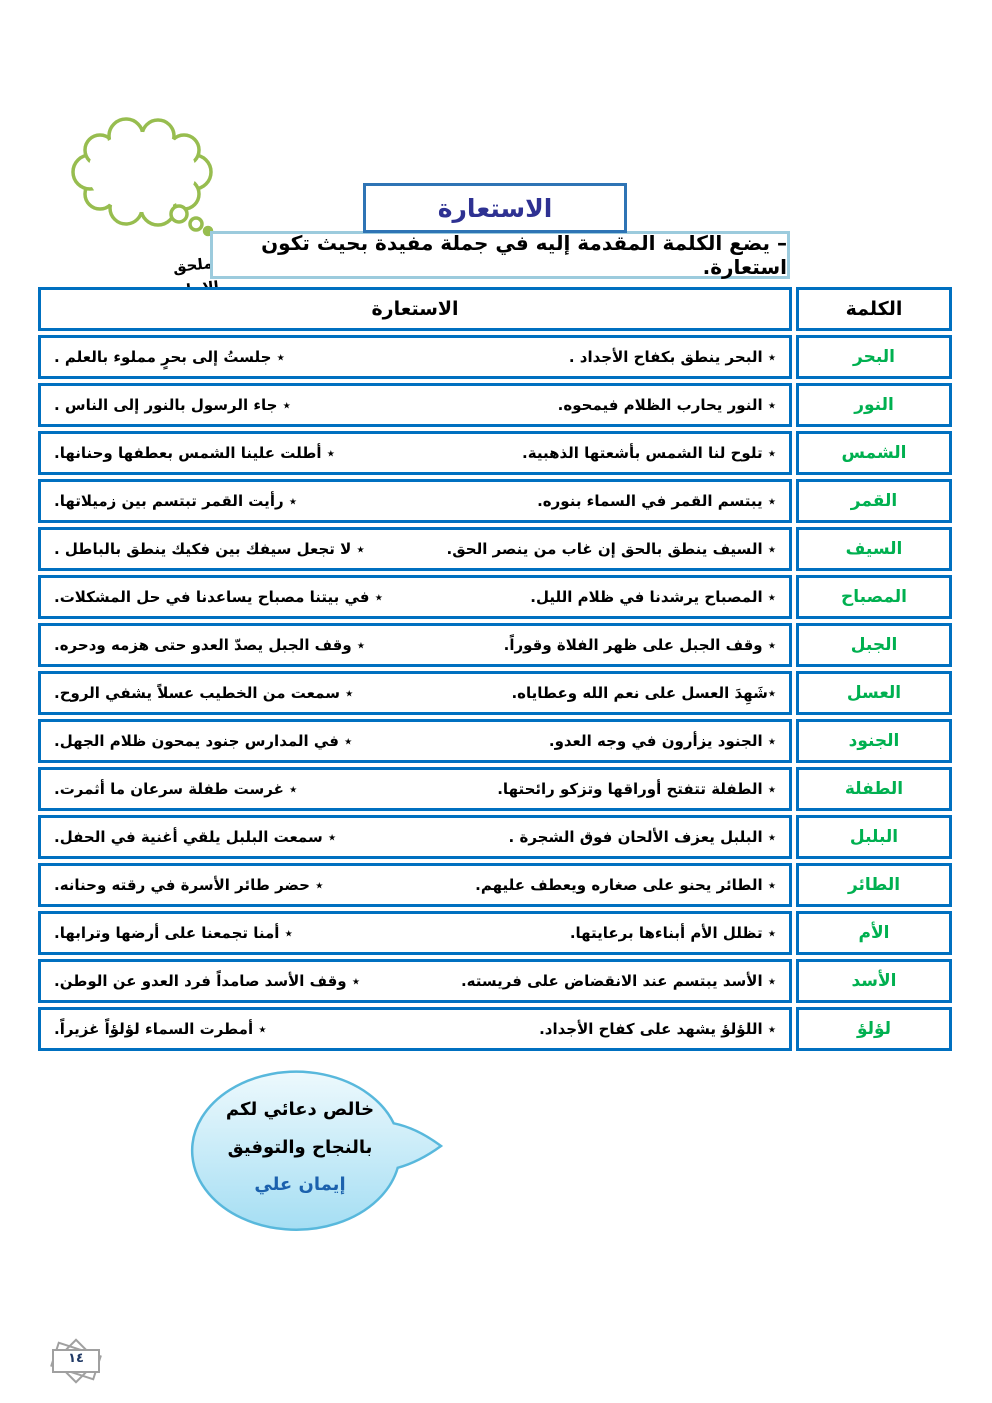  Describe the element at coordinates (209, 549) in the screenshot. I see `literal-sentence: ٭ لا تجعل سيفك بين فكيك ينطق بالباطل .` at that location.